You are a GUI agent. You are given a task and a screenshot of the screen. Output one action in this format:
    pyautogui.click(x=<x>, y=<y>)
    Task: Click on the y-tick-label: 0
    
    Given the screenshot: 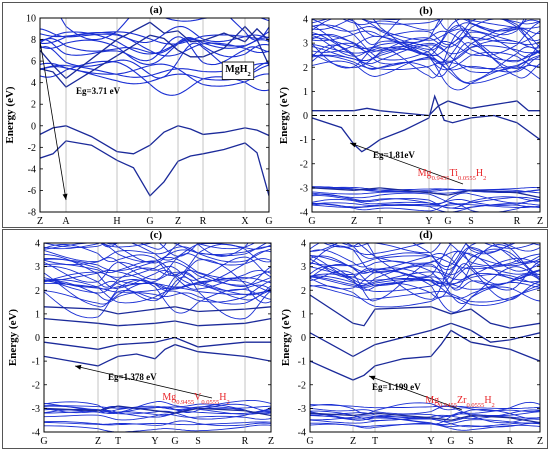 What is the action you would take?
    pyautogui.click(x=37, y=338)
    